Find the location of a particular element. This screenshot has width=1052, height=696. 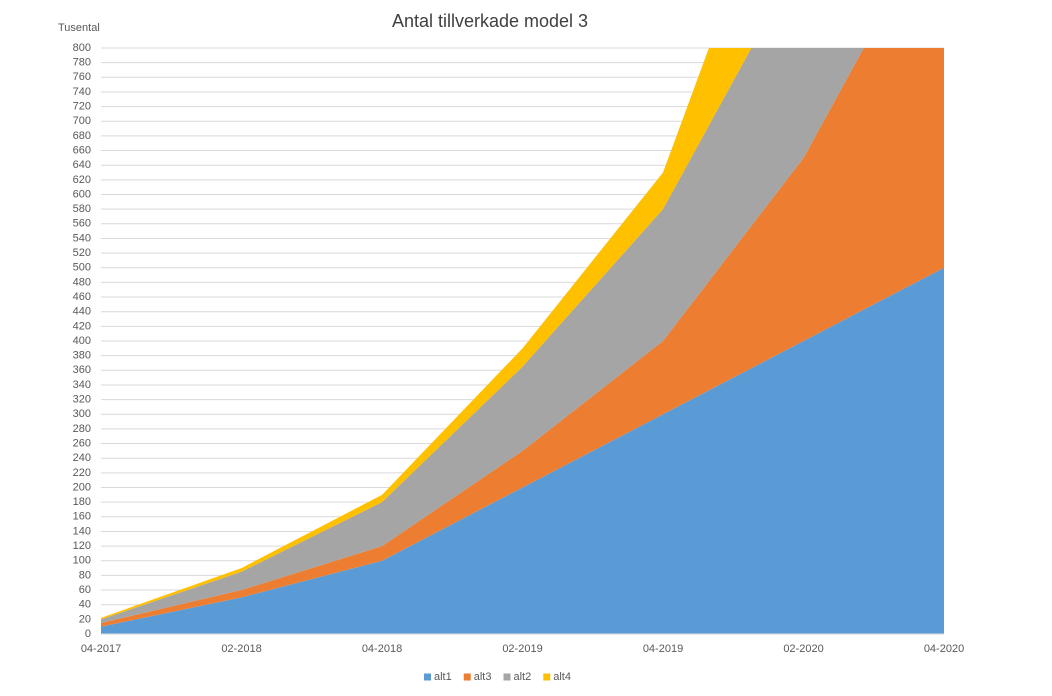

y-tick-label: 620 is located at coordinates (82, 180).